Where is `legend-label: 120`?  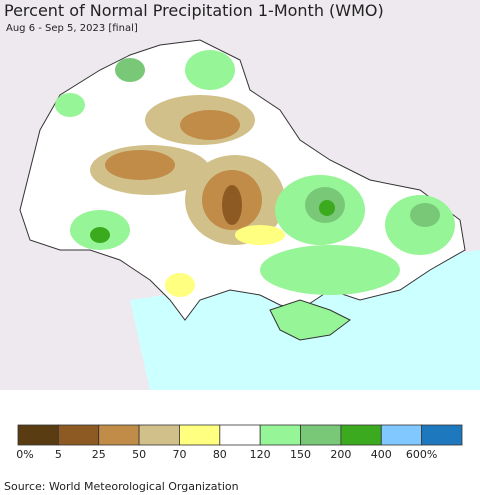
legend-label: 120 is located at coordinates (260, 454).